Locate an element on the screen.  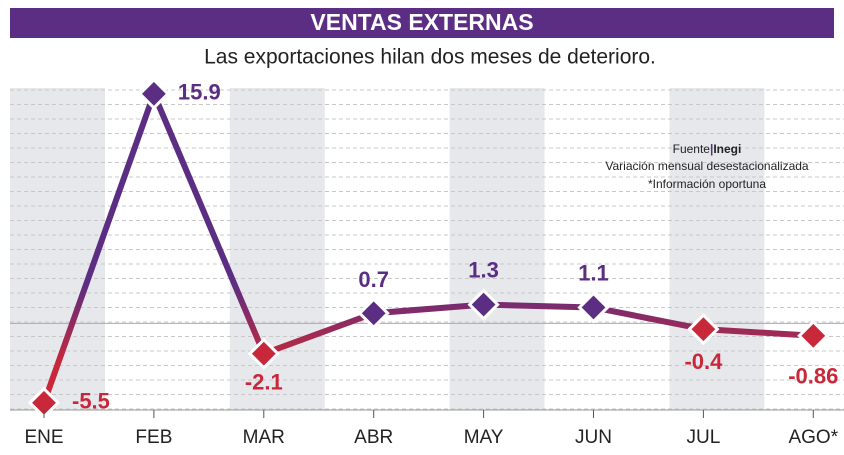
data-label: 15.9 is located at coordinates (199, 92).